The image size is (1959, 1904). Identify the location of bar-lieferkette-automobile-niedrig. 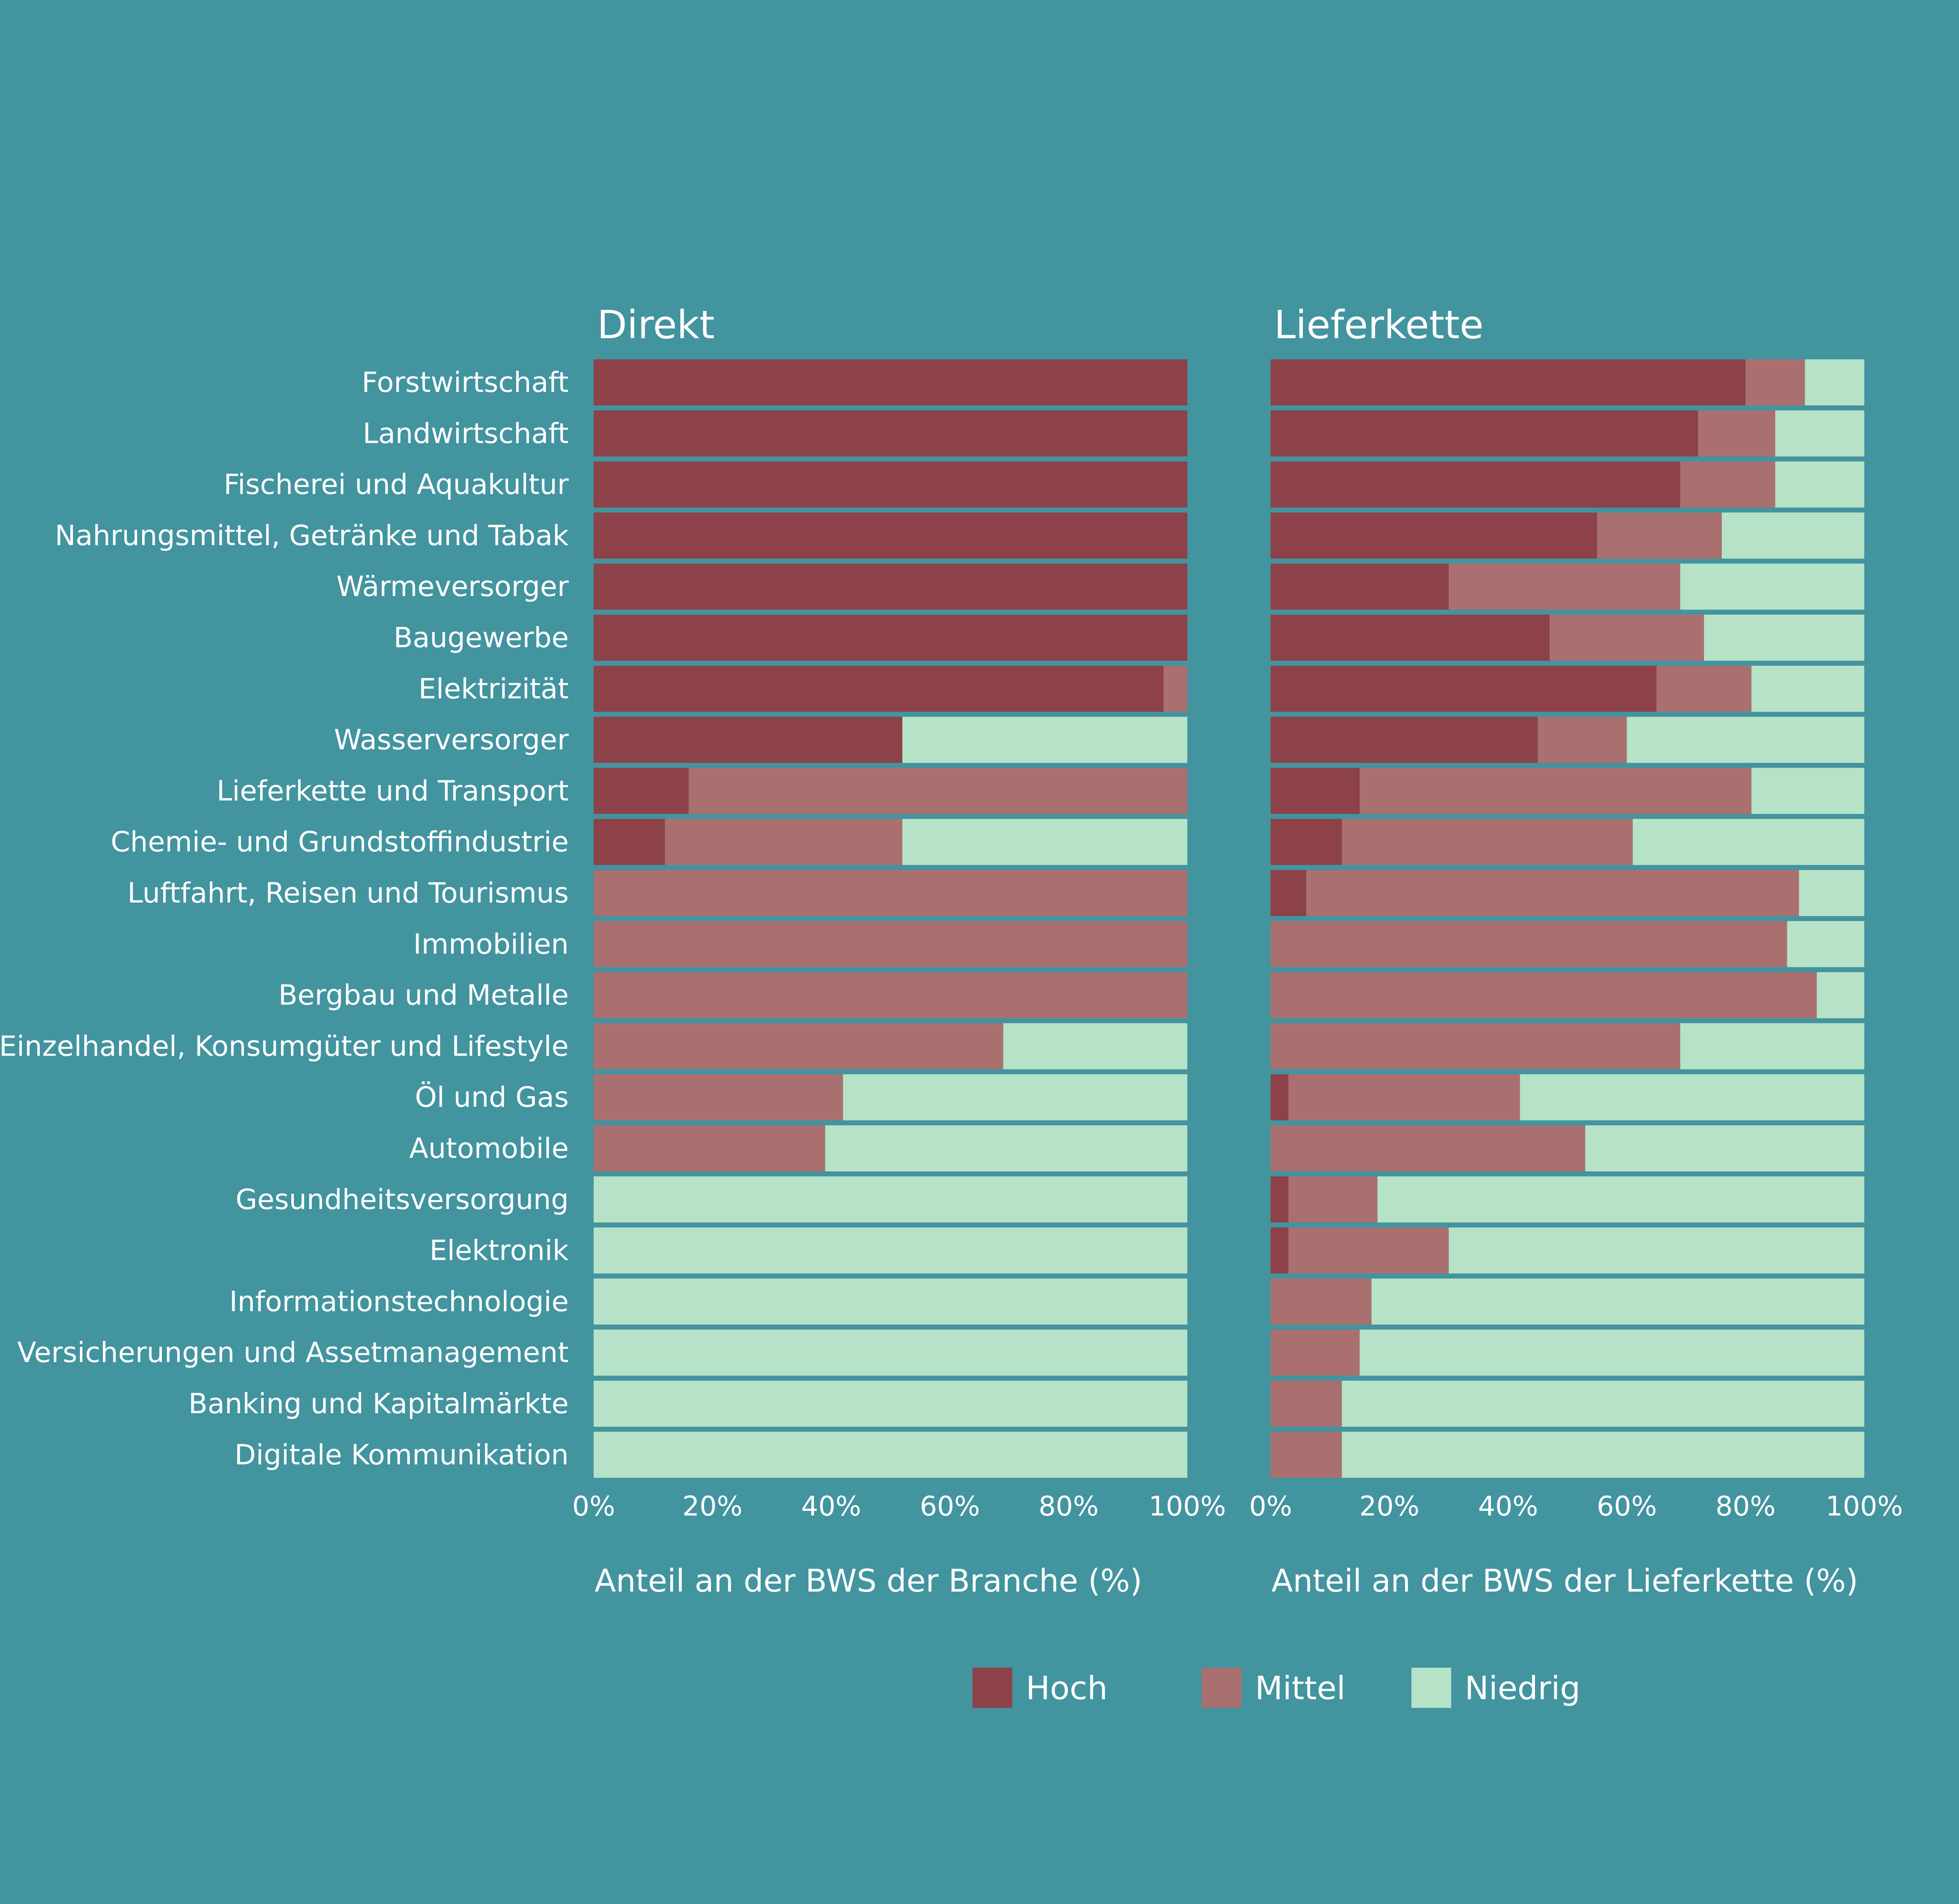
(1724, 1148).